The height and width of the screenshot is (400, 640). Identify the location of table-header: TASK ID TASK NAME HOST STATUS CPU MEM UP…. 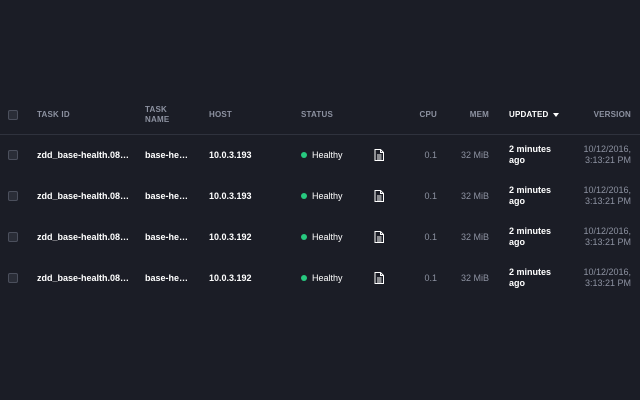
(320, 115).